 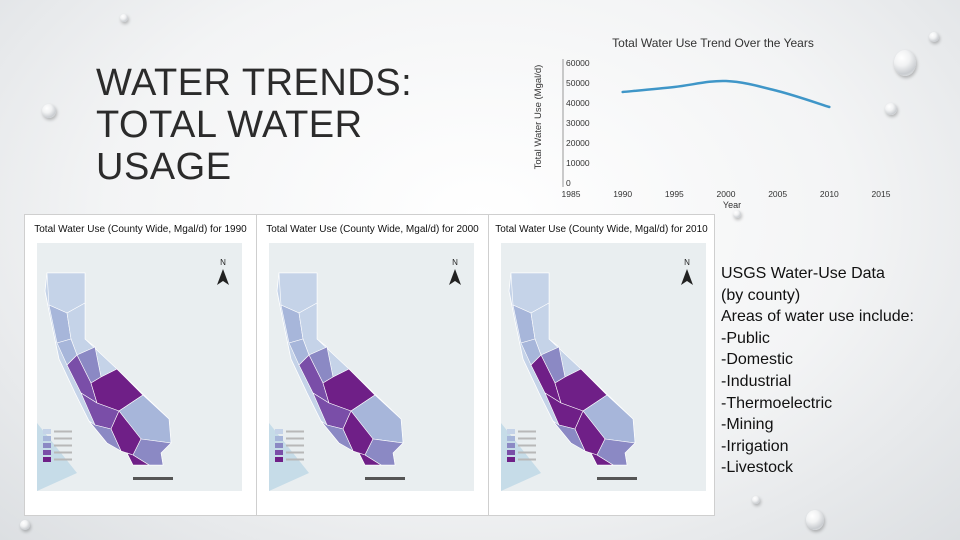 What do you see at coordinates (761, 295) in the screenshot?
I see `info-line: (by county)` at bounding box center [761, 295].